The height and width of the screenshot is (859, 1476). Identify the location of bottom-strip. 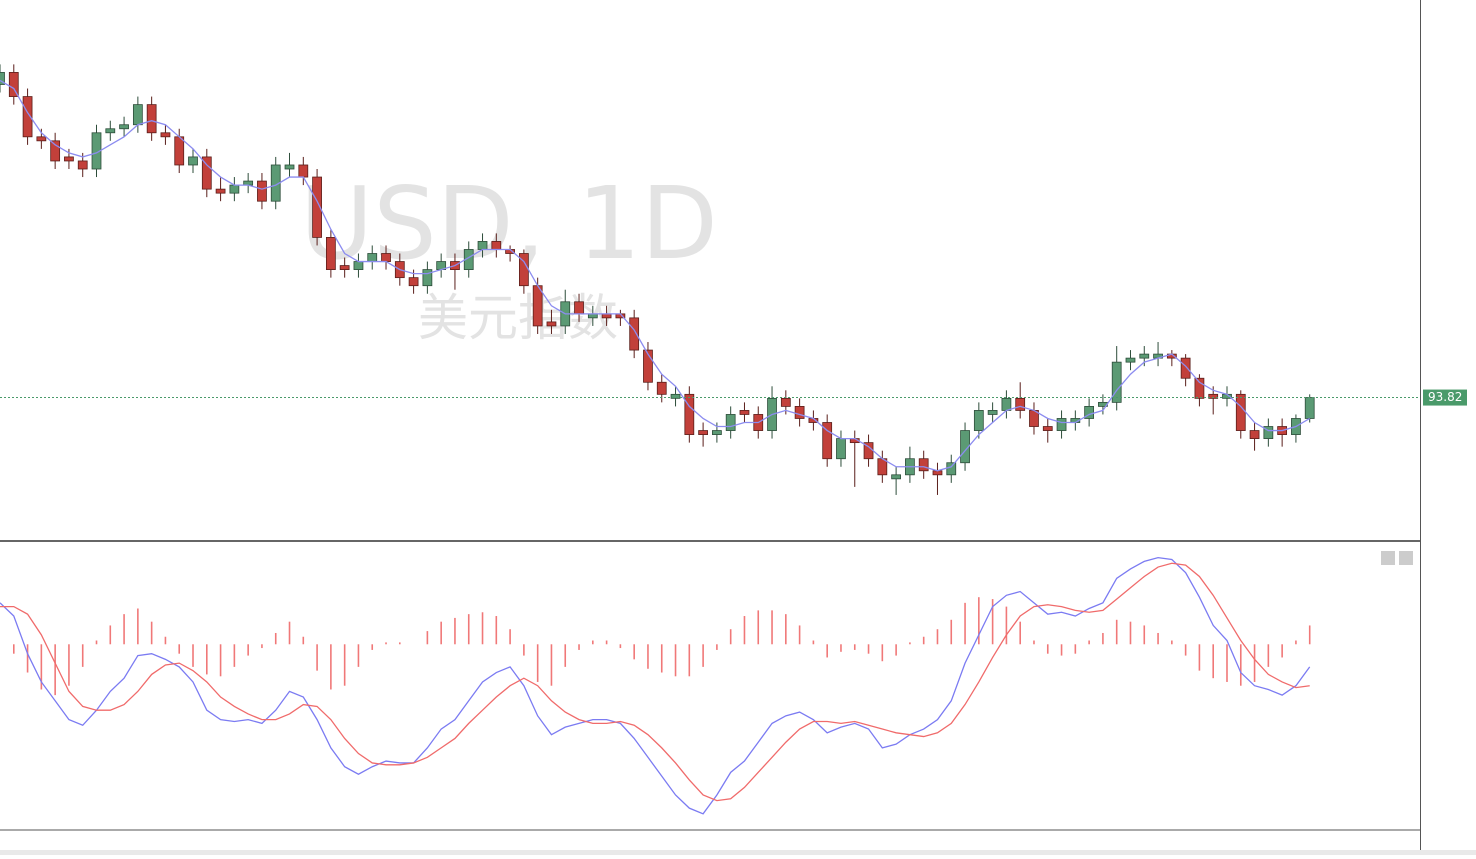
(738, 852).